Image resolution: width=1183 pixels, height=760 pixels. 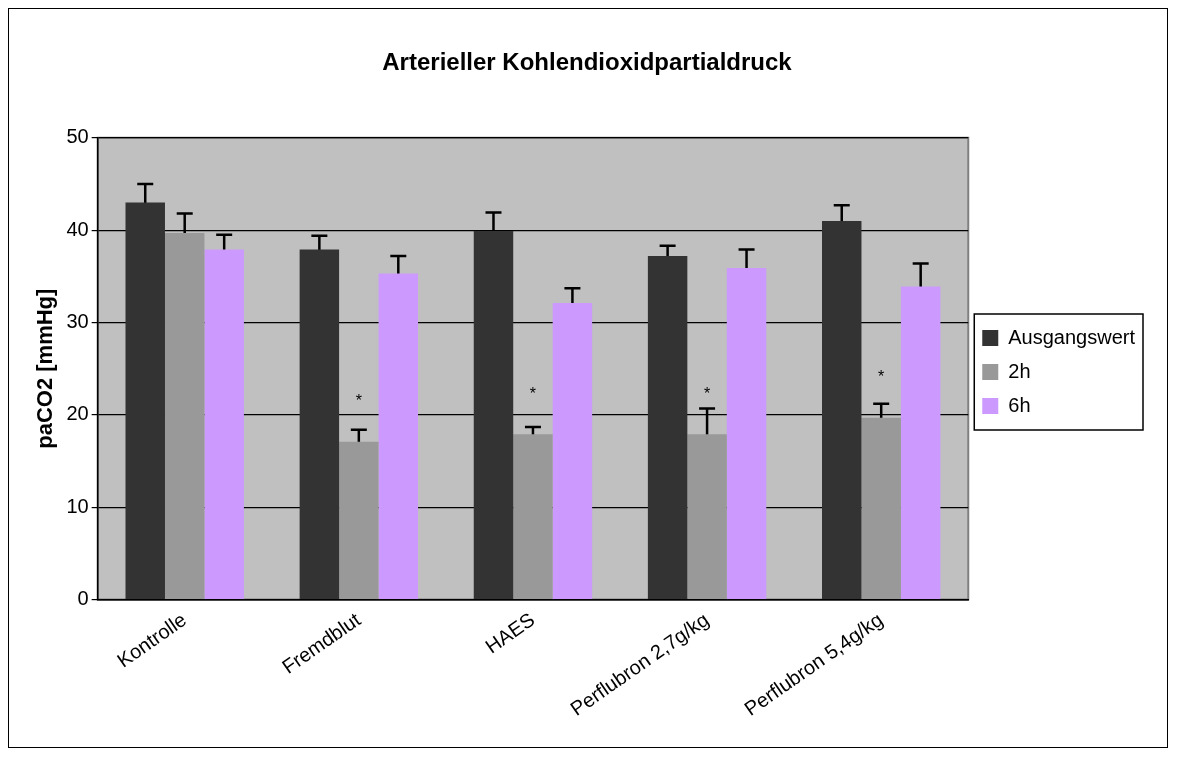 I want to click on chart-title: Arterieller Kohlendioxidpartialdruck, so click(x=587, y=62).